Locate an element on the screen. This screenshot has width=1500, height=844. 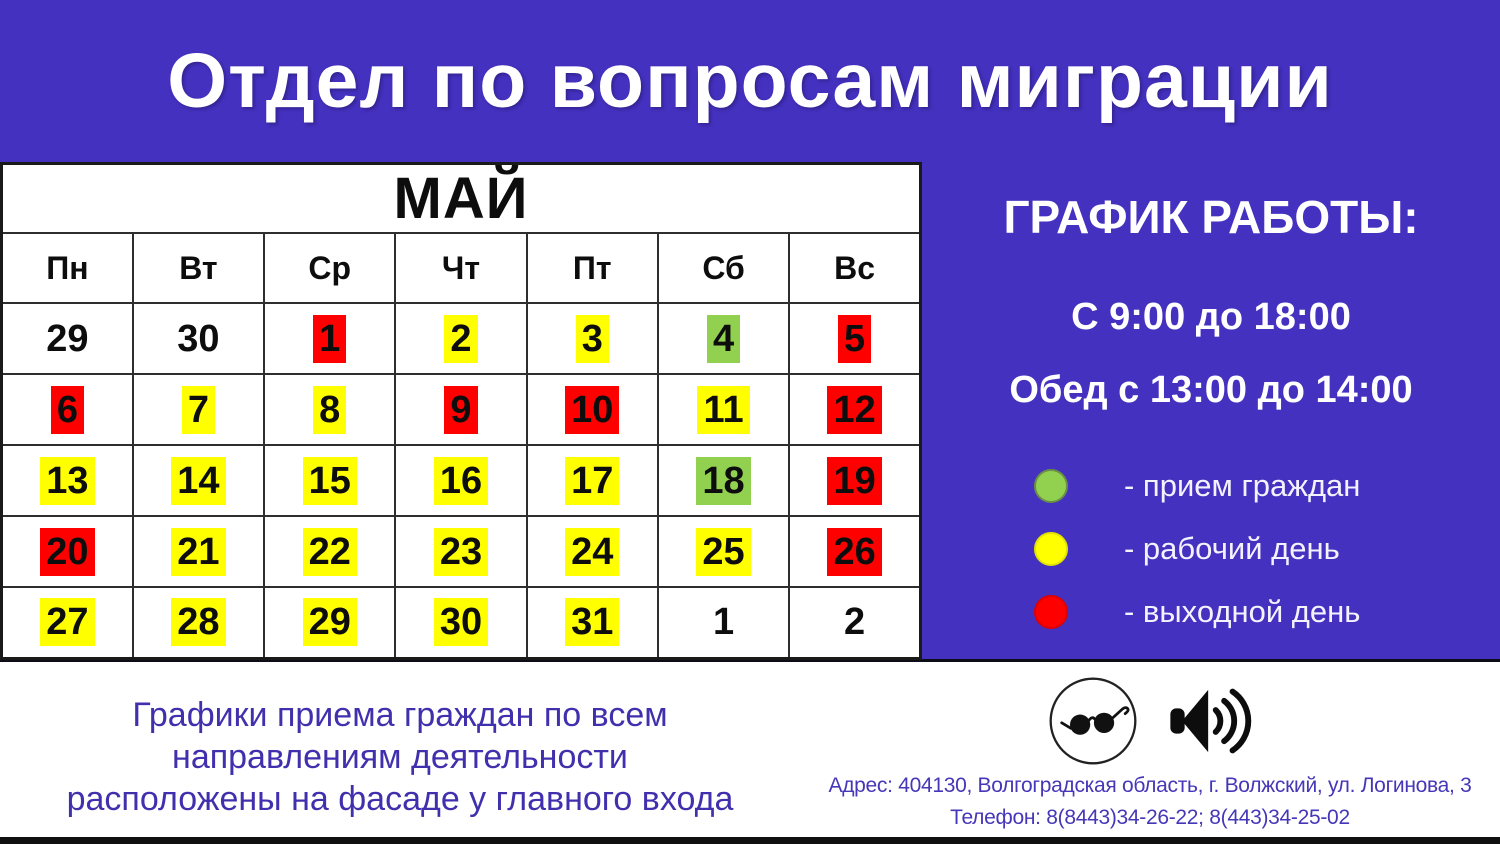
legend-item: - выходной день is located at coordinates (1267, 612).